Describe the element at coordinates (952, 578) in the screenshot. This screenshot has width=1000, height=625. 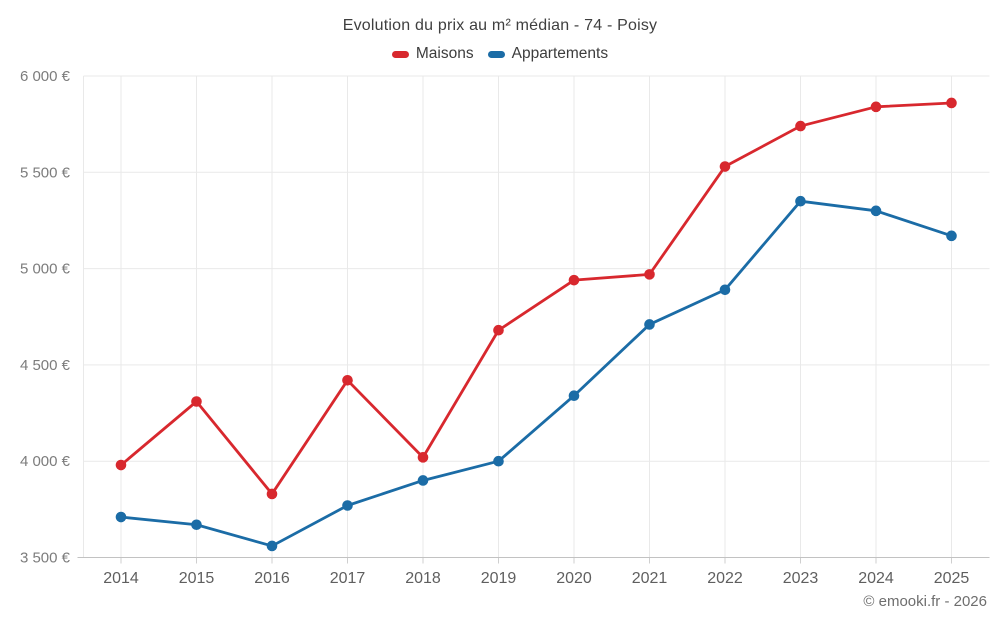
I see `x-axis-label: 2025` at that location.